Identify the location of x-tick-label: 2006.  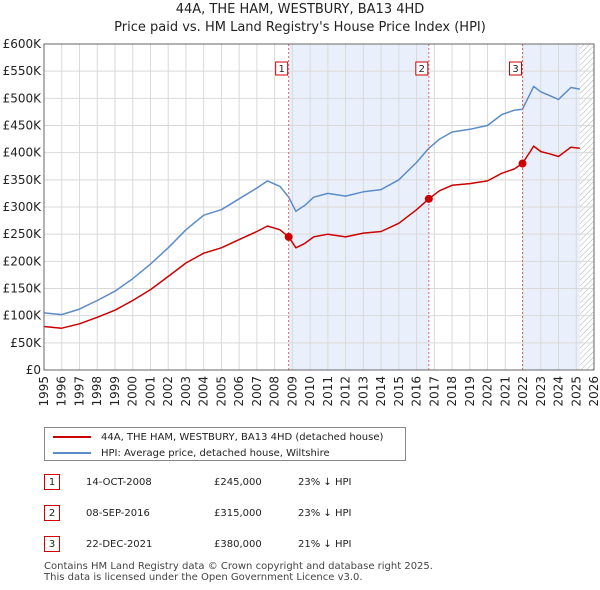
(239, 391).